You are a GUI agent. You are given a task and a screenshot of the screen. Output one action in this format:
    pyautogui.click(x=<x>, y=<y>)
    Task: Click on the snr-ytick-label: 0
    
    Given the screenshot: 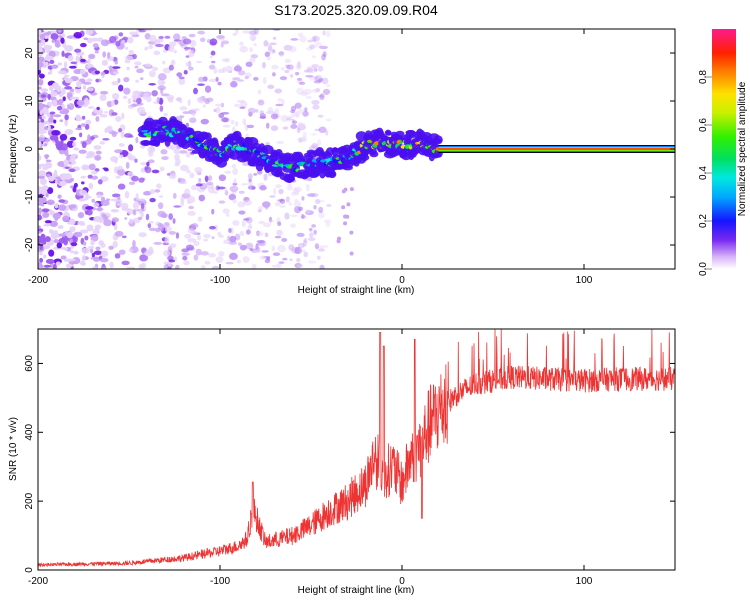 What is the action you would take?
    pyautogui.click(x=29, y=570)
    